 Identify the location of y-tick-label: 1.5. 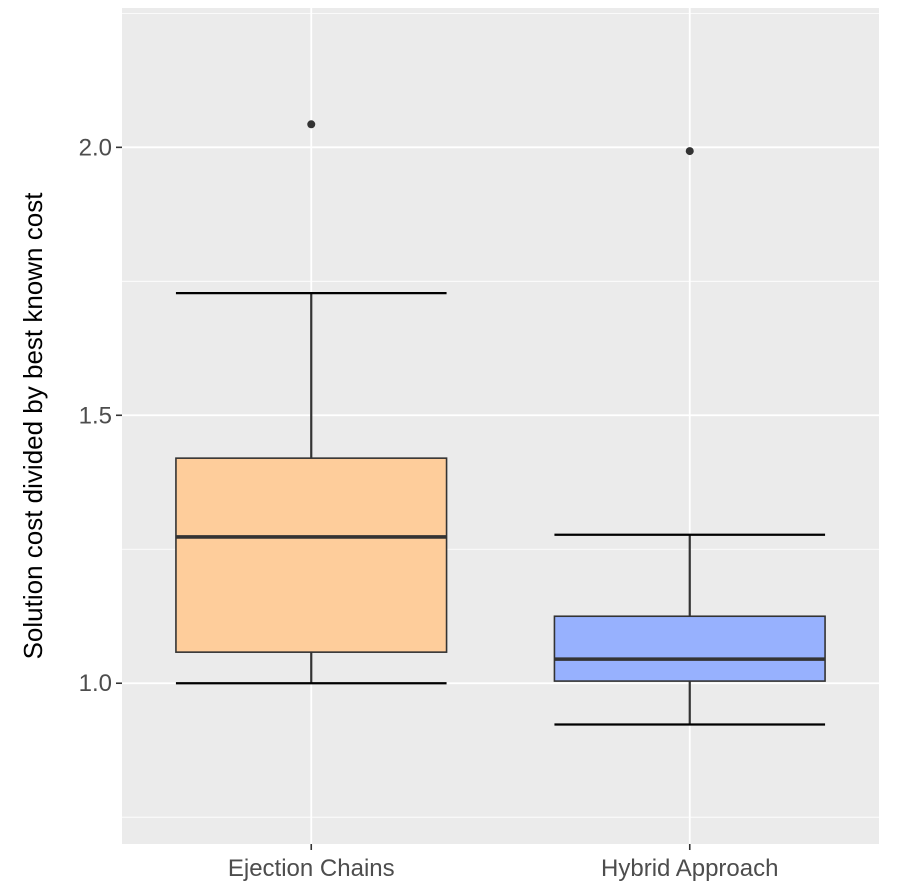
(95, 415).